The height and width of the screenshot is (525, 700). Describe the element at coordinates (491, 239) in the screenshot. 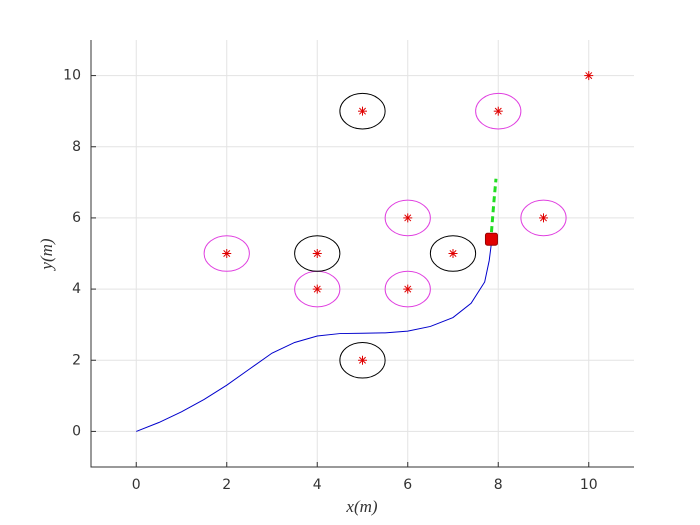

I see `robot` at that location.